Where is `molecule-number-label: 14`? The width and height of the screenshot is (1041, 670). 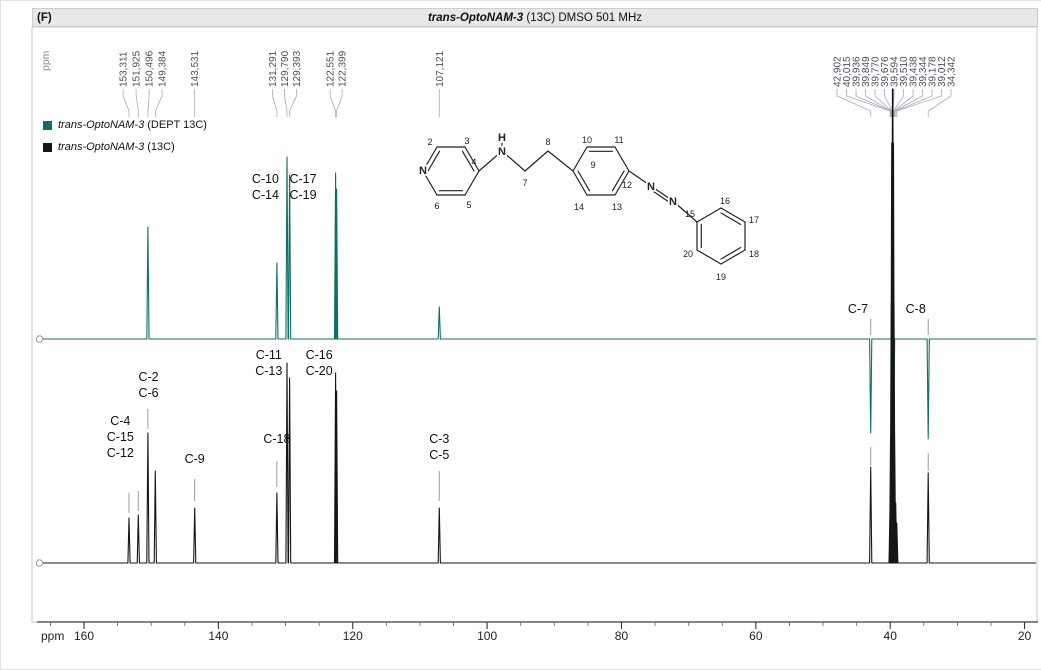
molecule-number-label: 14 is located at coordinates (579, 207).